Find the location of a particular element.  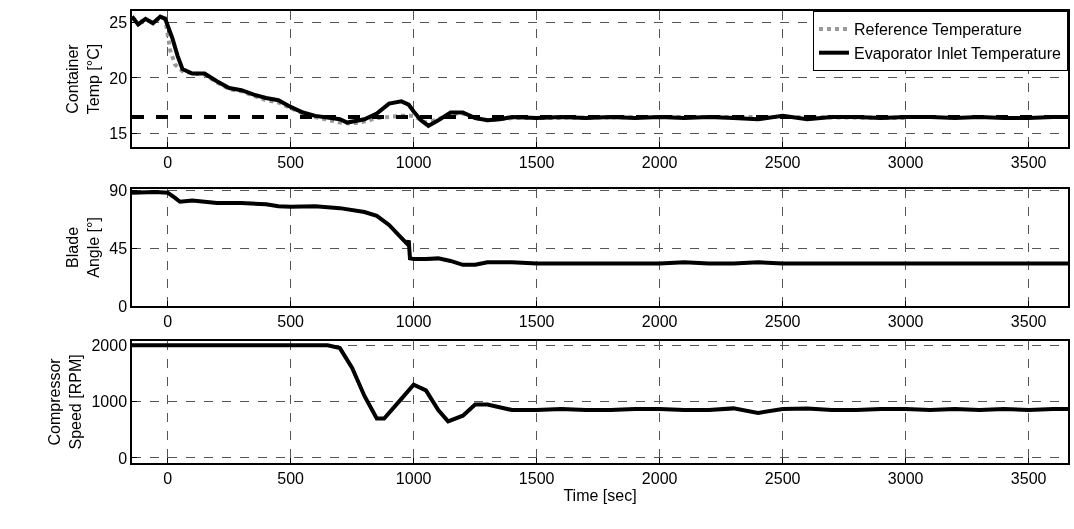

y-axis-title: Compressor Speed [RPM] is located at coordinates (65, 402).